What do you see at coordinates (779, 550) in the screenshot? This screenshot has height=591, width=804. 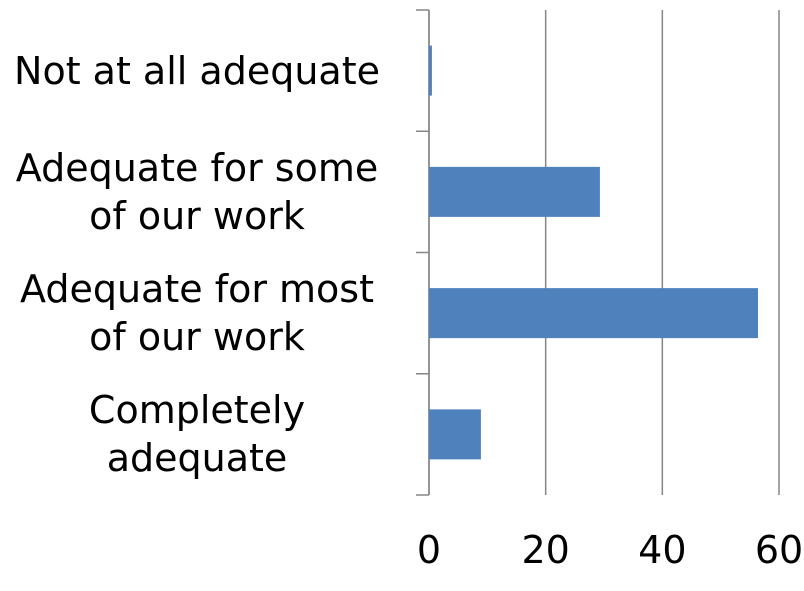 I see `x-tick-label: 60` at bounding box center [779, 550].